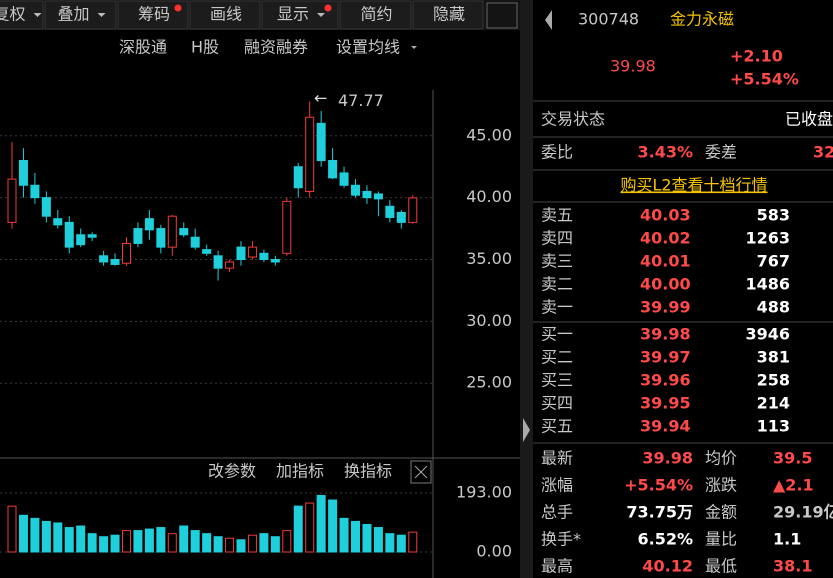  I want to click on stat-label: 最低, so click(721, 566).